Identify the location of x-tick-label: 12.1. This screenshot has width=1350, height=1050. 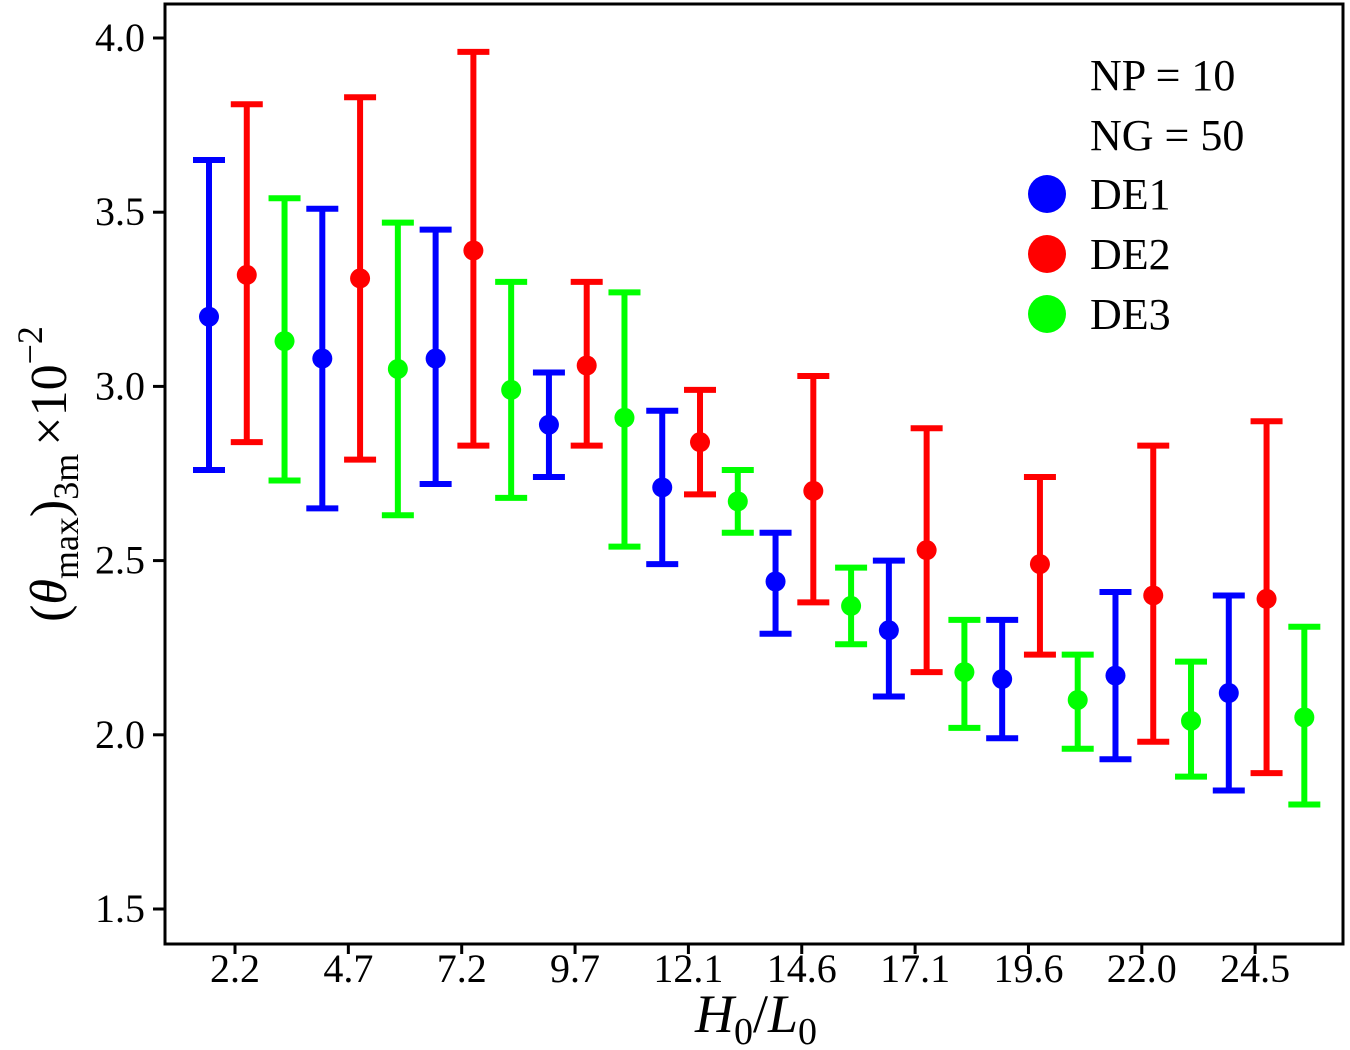
(688, 968).